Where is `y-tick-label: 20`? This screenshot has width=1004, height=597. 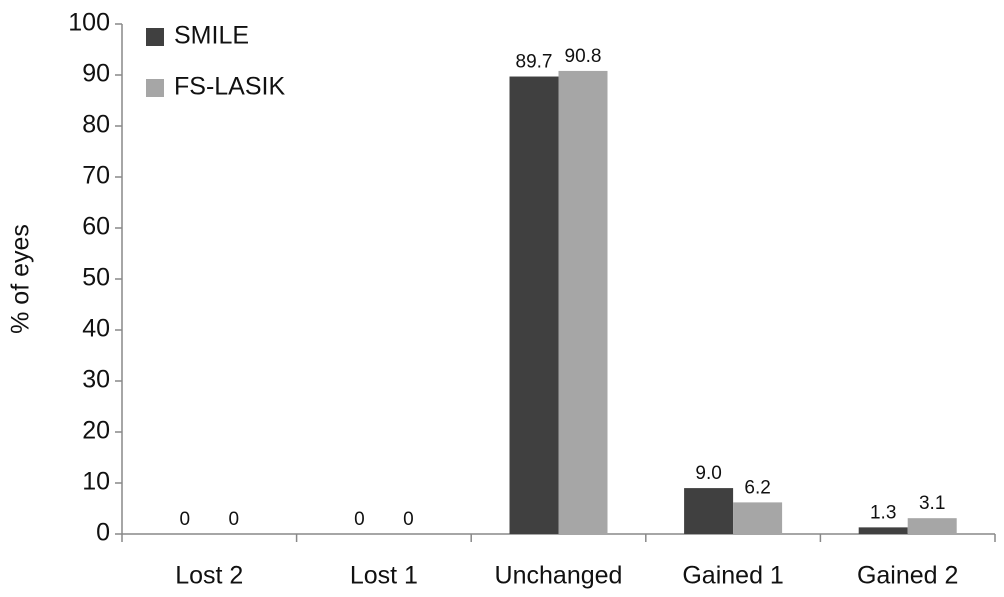
y-tick-label: 20 is located at coordinates (96, 431).